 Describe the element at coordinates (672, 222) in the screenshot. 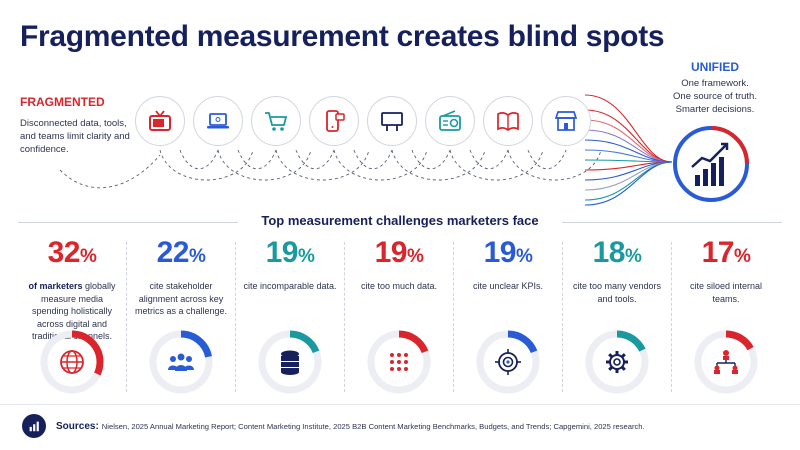

I see `divider-right` at that location.